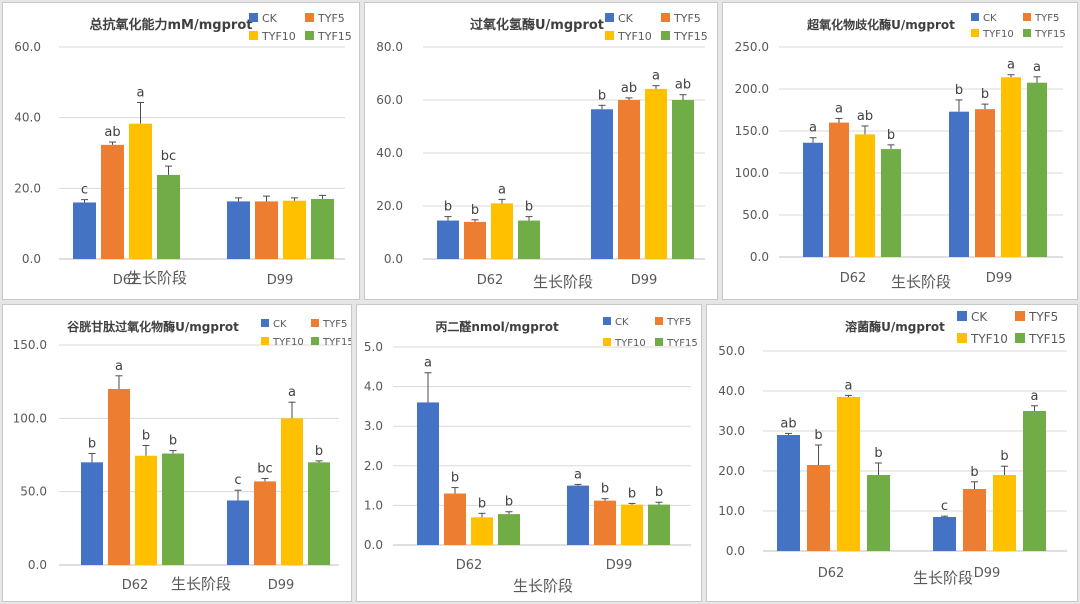 The width and height of the screenshot is (1080, 604). Describe the element at coordinates (944, 506) in the screenshot. I see `significance-label: c` at that location.